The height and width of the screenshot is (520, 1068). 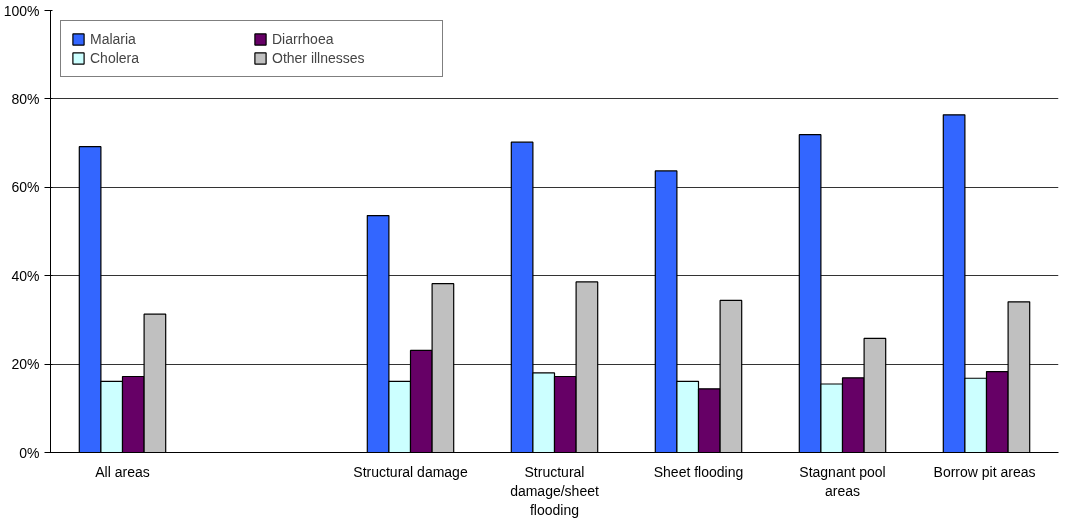 What do you see at coordinates (984, 471) in the screenshot?
I see `x-tick-label: Borrow pit areas` at bounding box center [984, 471].